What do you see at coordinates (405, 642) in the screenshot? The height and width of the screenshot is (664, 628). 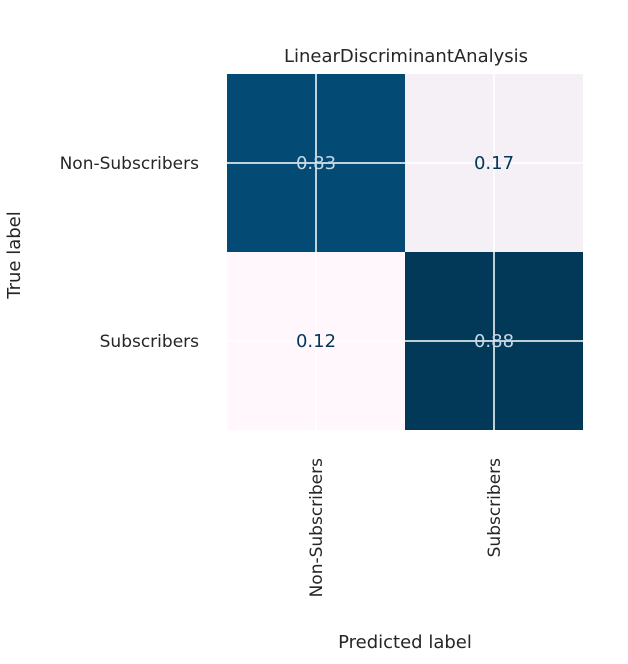 I see `x-axis-label: Predicted label` at bounding box center [405, 642].